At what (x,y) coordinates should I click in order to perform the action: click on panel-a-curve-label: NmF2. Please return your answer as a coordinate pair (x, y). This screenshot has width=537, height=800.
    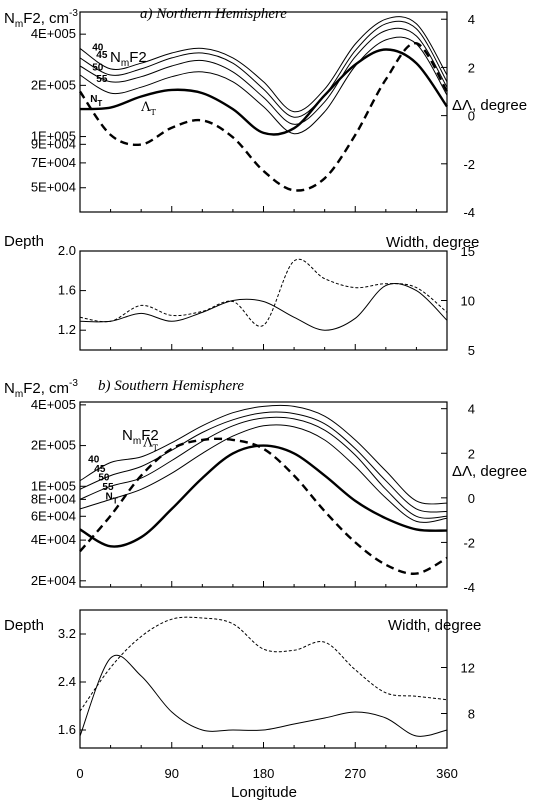
    Looking at the image, I should click on (128, 59).